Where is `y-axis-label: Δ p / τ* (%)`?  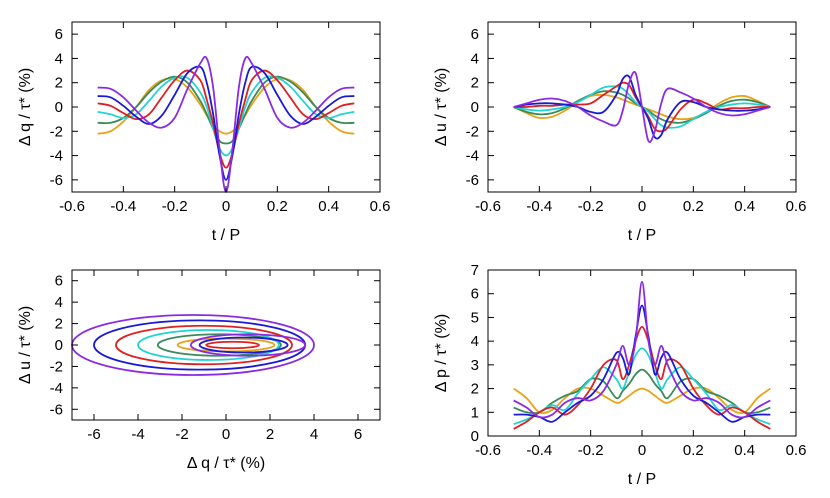
y-axis-label: Δ p / τ* (%) is located at coordinates (441, 353).